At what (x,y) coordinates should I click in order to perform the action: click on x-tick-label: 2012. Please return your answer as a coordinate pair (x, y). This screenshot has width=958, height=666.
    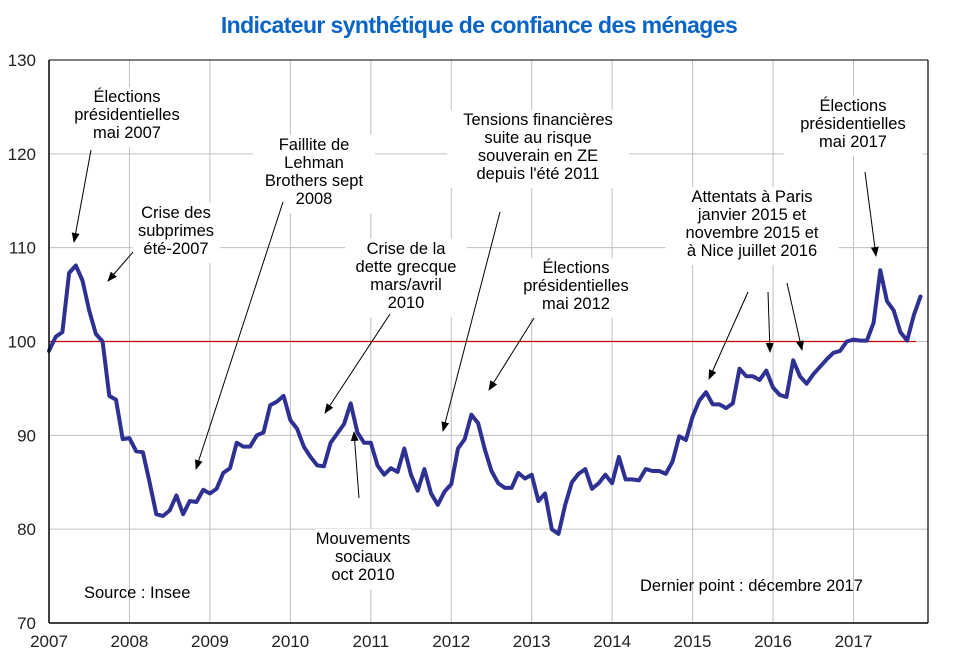
    Looking at the image, I should click on (451, 641).